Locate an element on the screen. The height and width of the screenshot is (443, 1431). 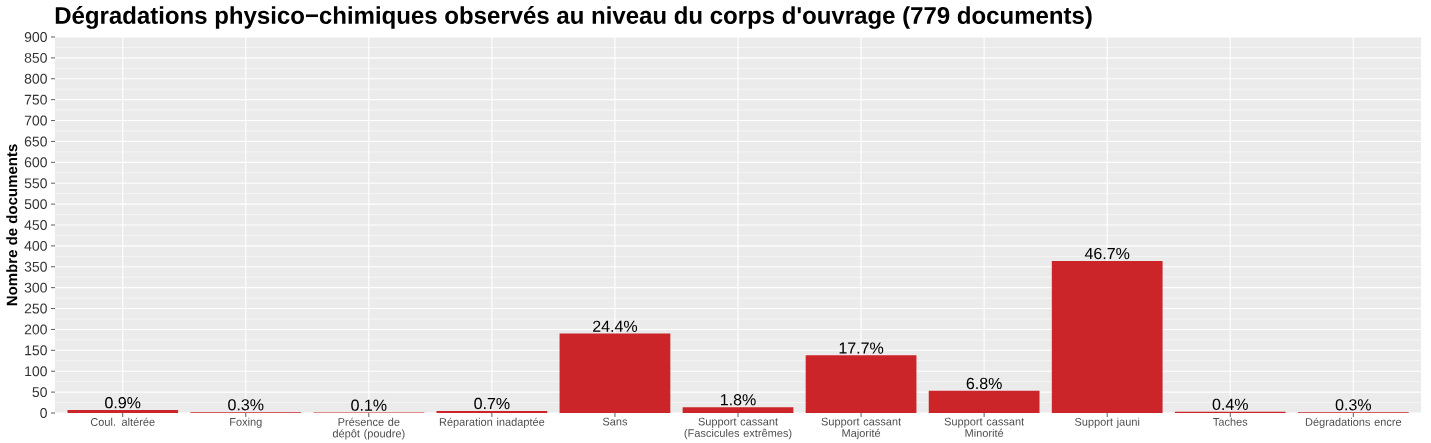
y-tick-label: 100 is located at coordinates (36, 371).